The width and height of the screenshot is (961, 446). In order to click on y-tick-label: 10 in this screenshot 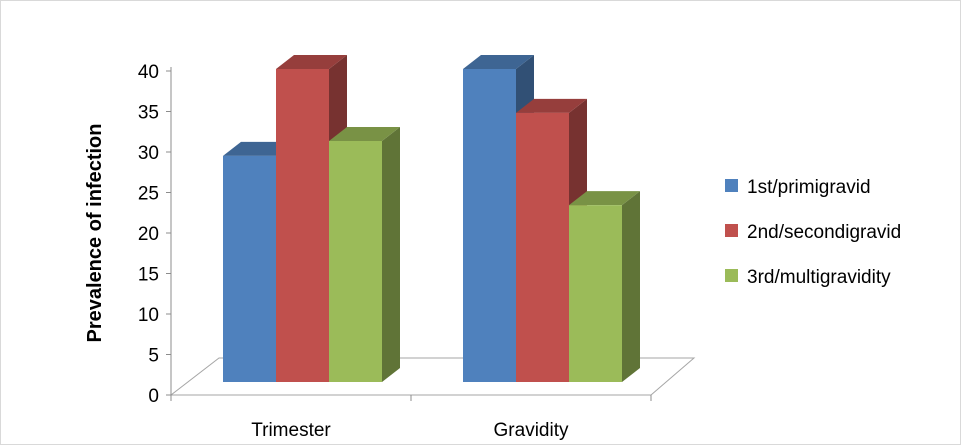, I will do `click(148, 315)`.